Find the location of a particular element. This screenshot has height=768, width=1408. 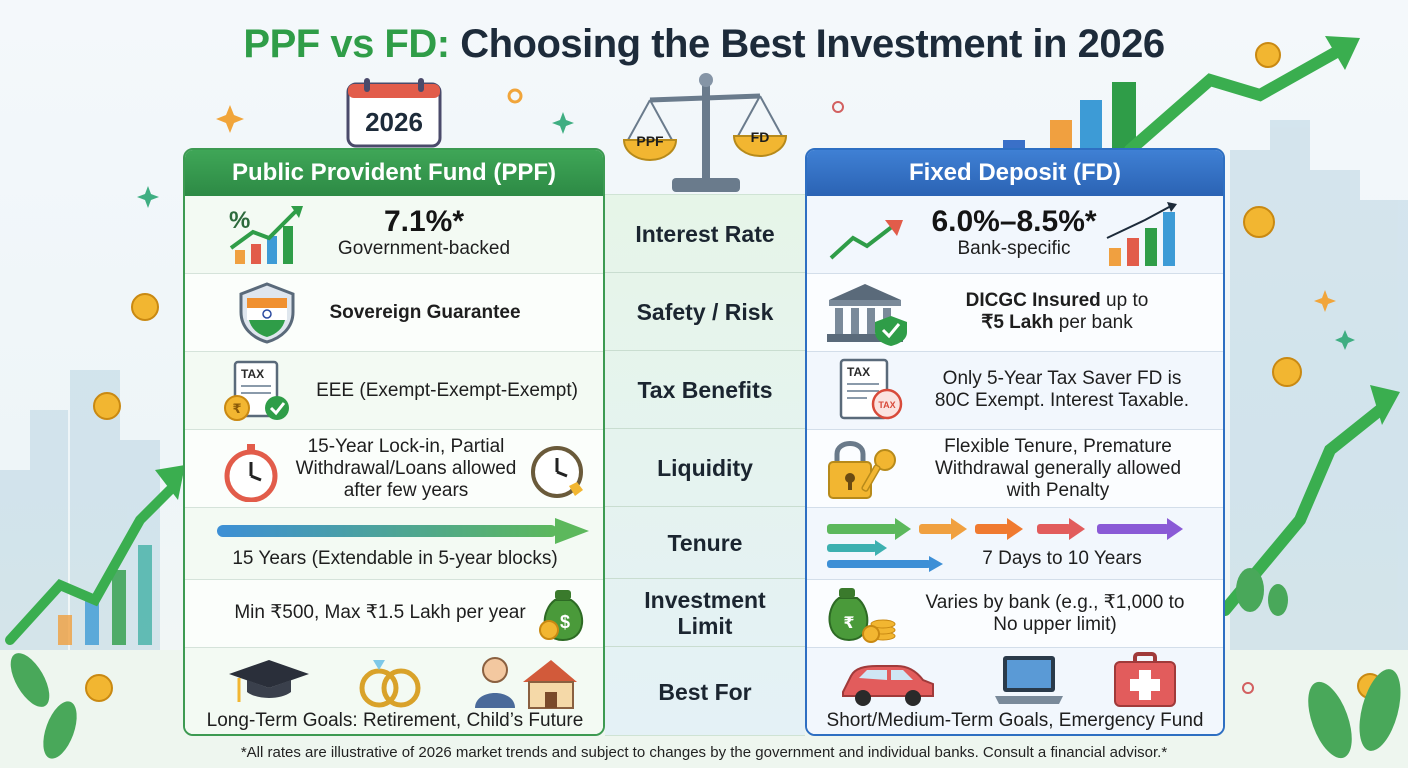

padlock-key-icon is located at coordinates (862, 470).